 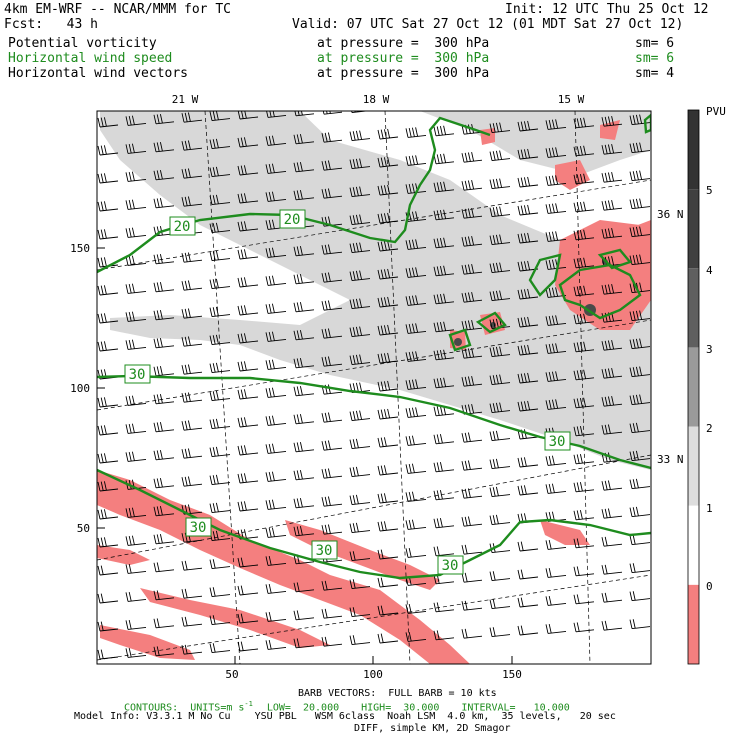 I want to click on lat-label: 36 N, so click(x=670, y=214).